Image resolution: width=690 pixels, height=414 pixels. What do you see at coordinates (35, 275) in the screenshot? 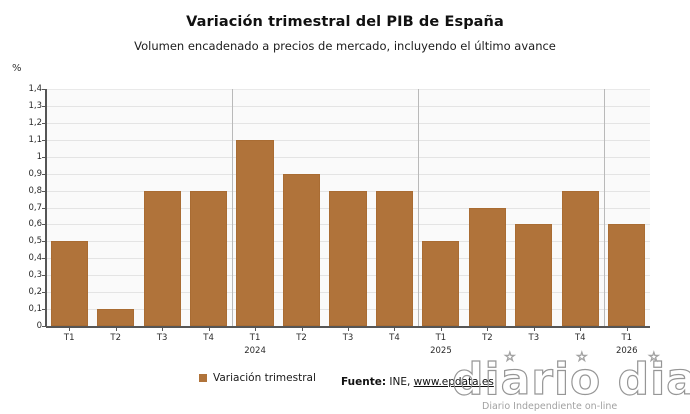
I see `y-axis-tick-label: 0,3` at bounding box center [35, 275].